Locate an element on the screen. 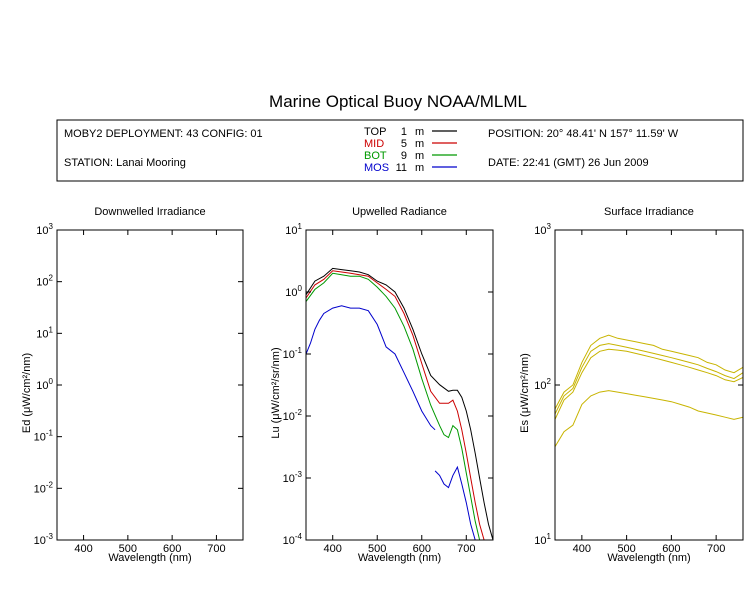  y-axis-label: Es (μW/cm²/nm) is located at coordinates (525, 393).